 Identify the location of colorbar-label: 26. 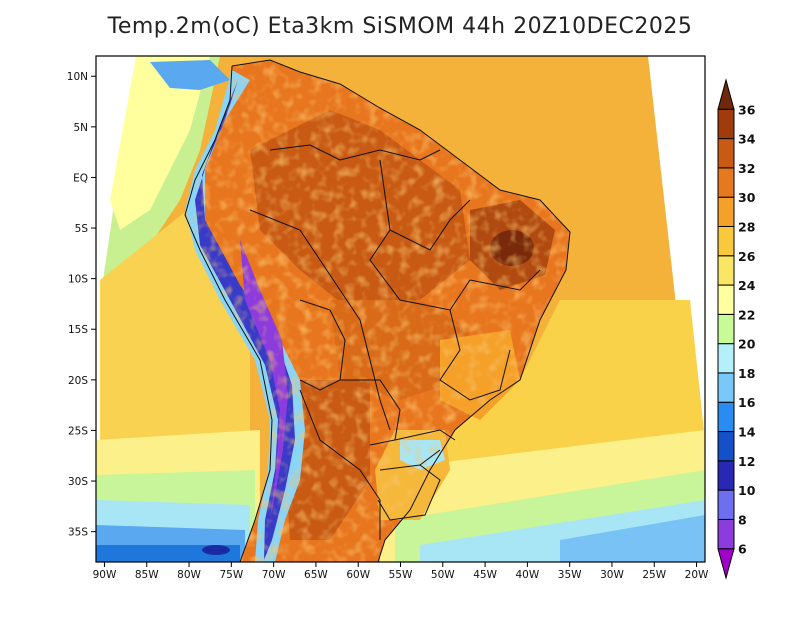
(747, 256).